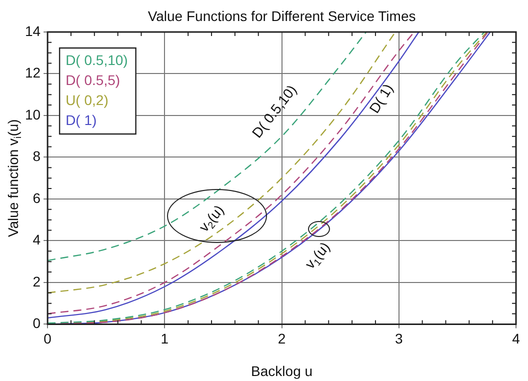 The width and height of the screenshot is (528, 381). What do you see at coordinates (36, 156) in the screenshot?
I see `y-tick-label: 8` at bounding box center [36, 156].